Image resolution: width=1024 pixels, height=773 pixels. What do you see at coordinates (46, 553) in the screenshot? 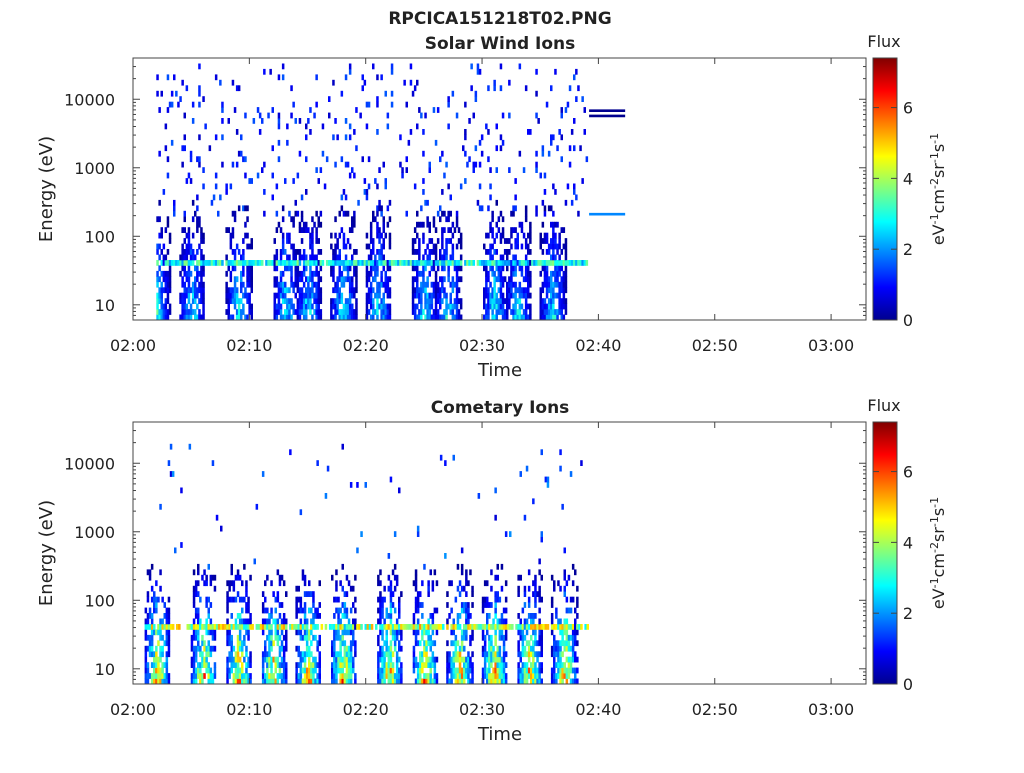
I see `y-axis-label: Energy (eV)` at bounding box center [46, 553].